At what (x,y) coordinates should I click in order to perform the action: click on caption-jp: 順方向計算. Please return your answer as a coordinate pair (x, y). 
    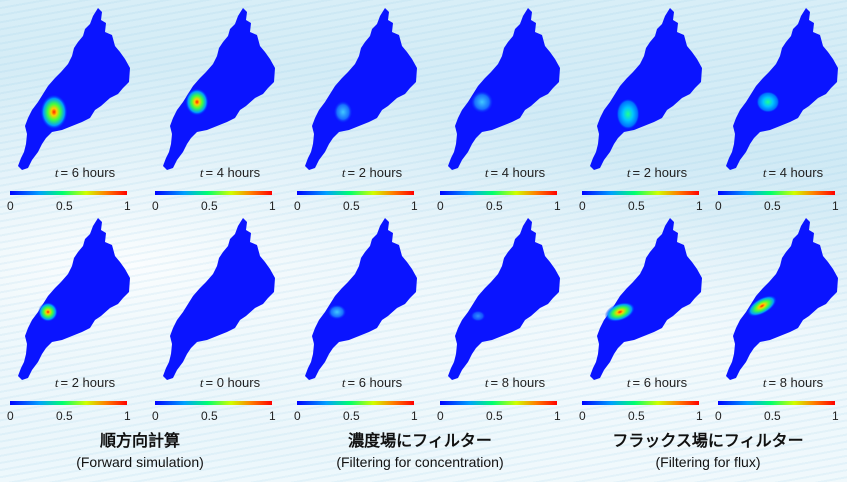
    Looking at the image, I should click on (139, 440).